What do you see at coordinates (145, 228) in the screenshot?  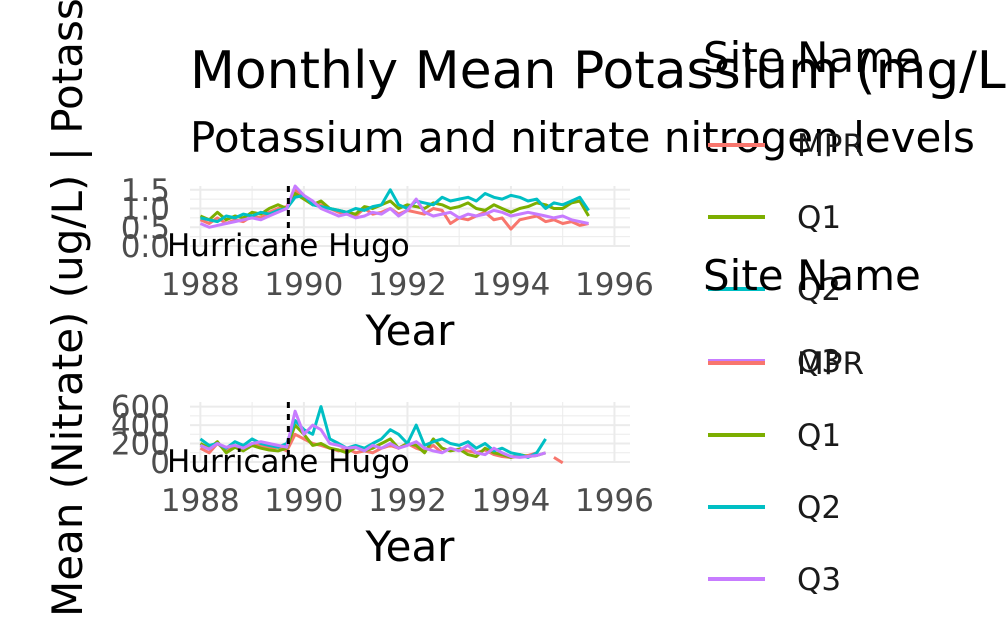 I see `y-tick-label: 0.5` at bounding box center [145, 228].